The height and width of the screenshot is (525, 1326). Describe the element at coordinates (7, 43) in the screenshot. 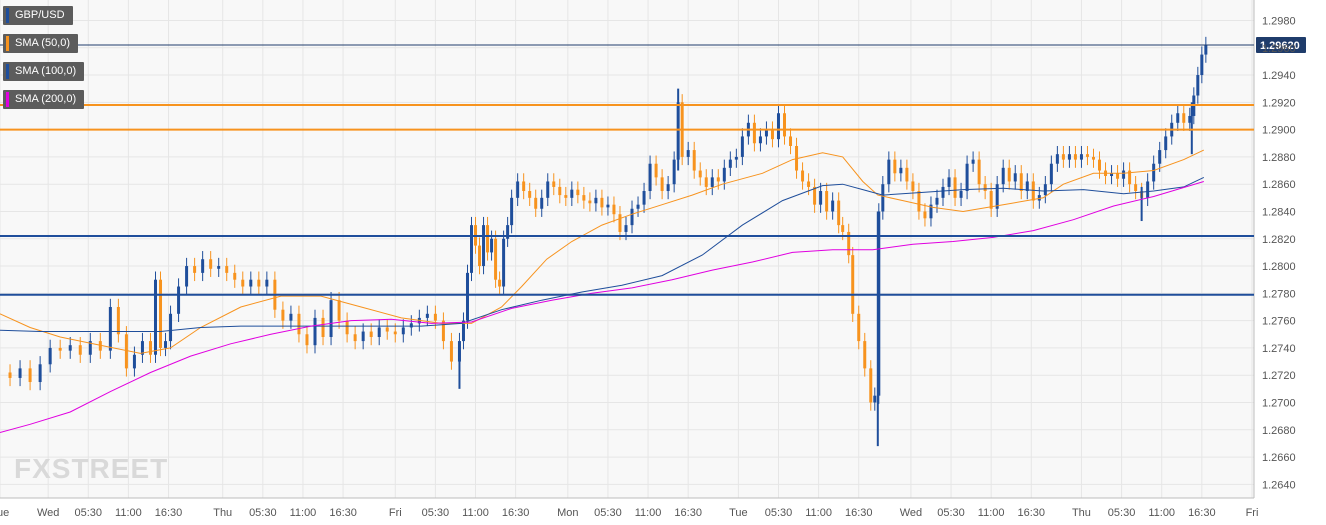

I see `legend-swatch` at that location.